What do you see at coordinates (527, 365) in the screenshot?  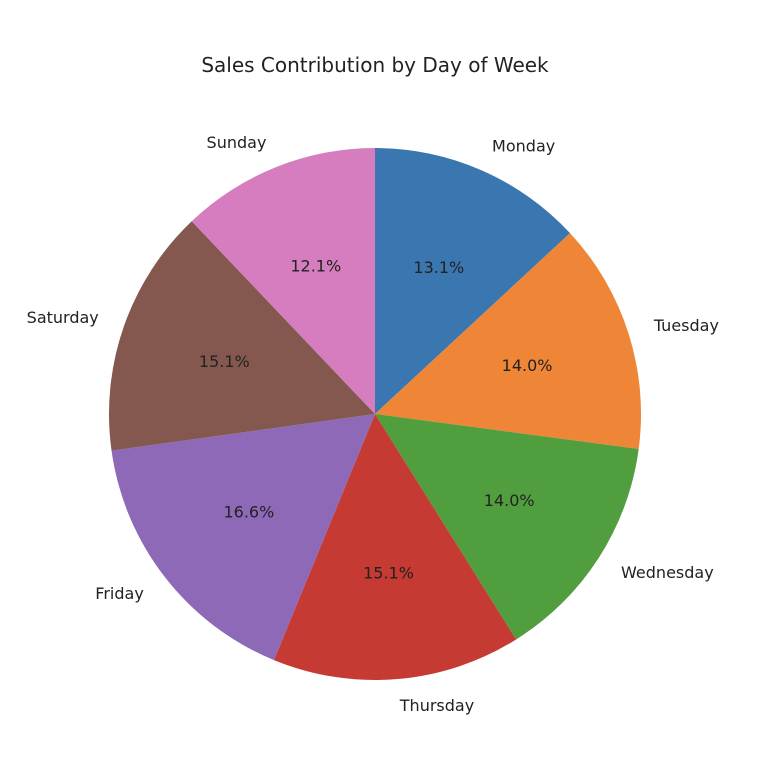 I see `slice-percent-tuesday: 14.0%` at bounding box center [527, 365].